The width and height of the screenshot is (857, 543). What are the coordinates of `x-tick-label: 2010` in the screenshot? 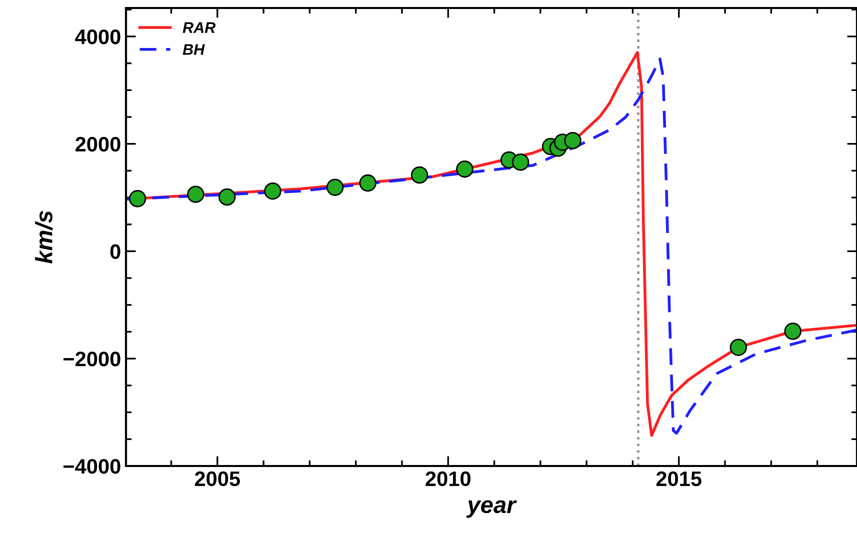 It's located at (448, 478).